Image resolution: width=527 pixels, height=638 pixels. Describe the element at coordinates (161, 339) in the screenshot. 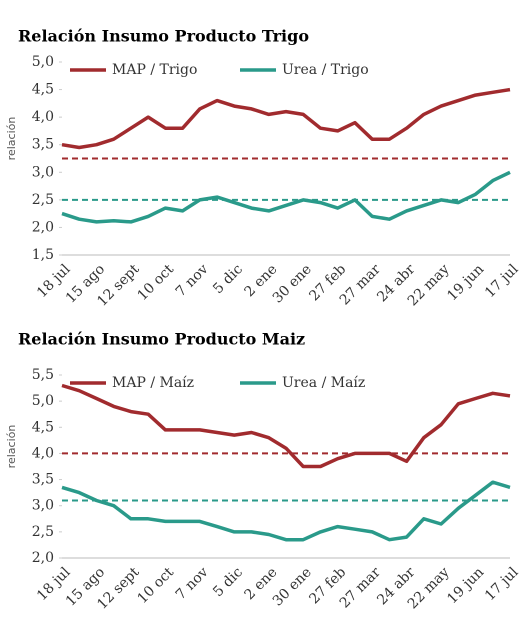

I see `chart-title: Relación Insumo Producto Maiz` at that location.